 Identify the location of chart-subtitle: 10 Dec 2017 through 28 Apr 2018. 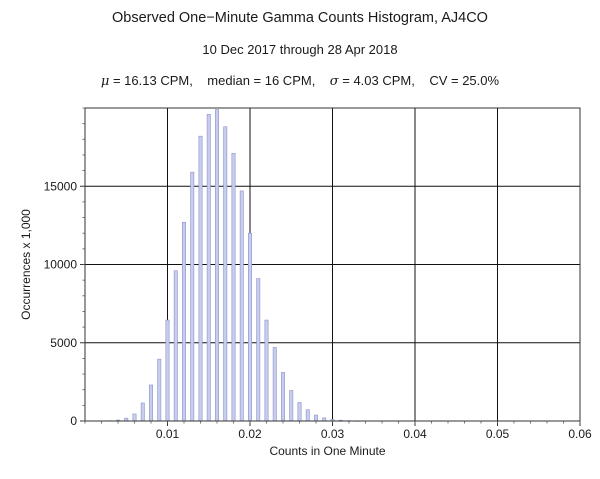
(300, 49).